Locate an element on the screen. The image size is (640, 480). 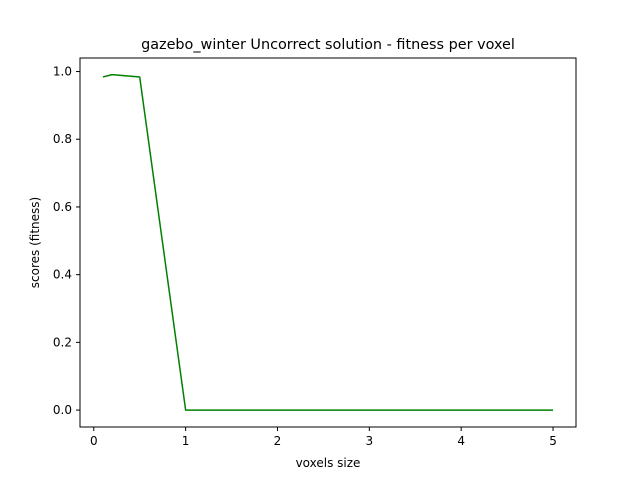
y-tick-label: 0.4 is located at coordinates (62, 275).